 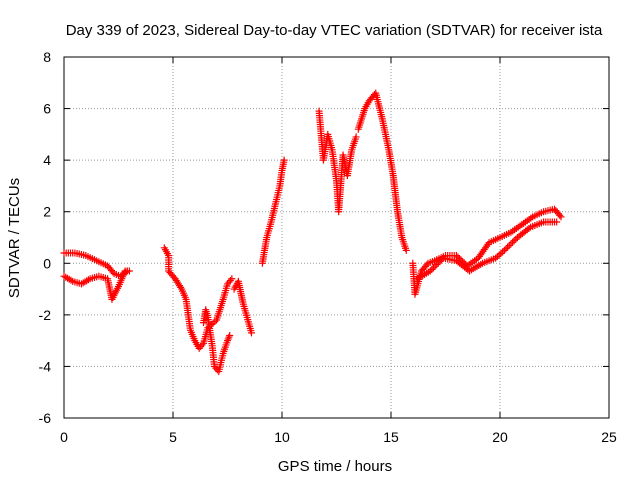 I want to click on y-tick-label: 4, so click(x=47, y=160).